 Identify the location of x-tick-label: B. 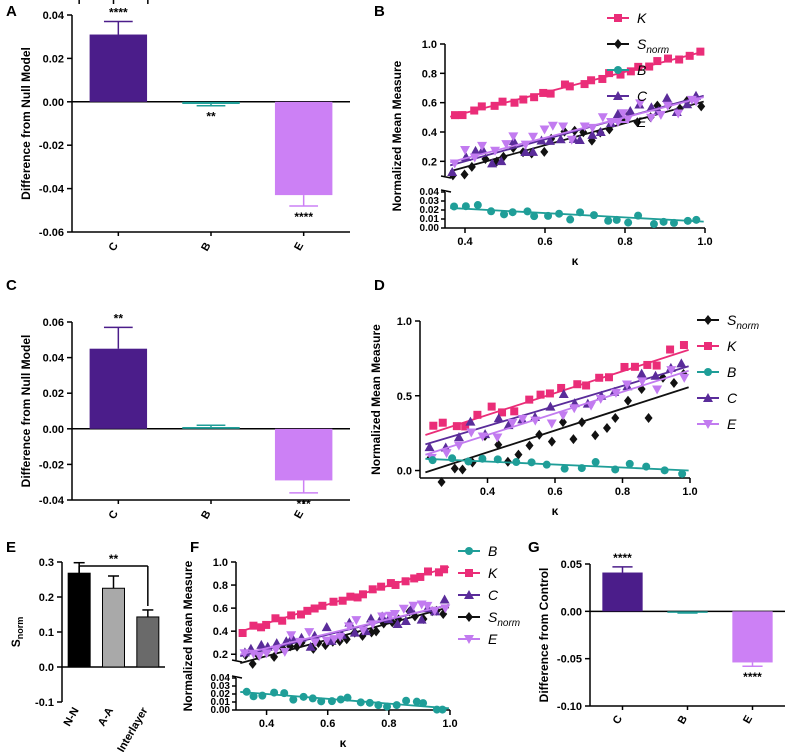
(683, 719).